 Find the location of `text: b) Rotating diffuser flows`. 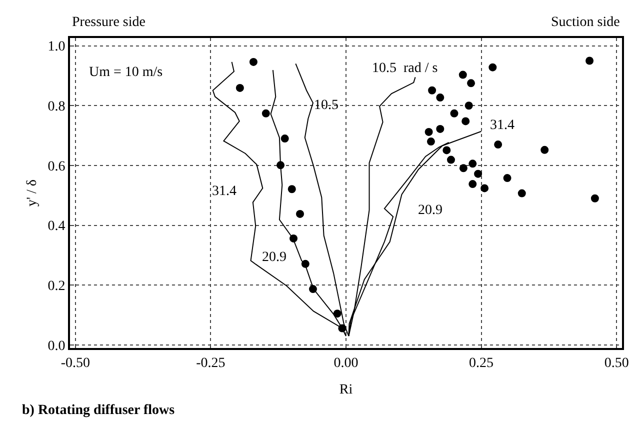

text: b) Rotating diffuser flows is located at coordinates (99, 410).